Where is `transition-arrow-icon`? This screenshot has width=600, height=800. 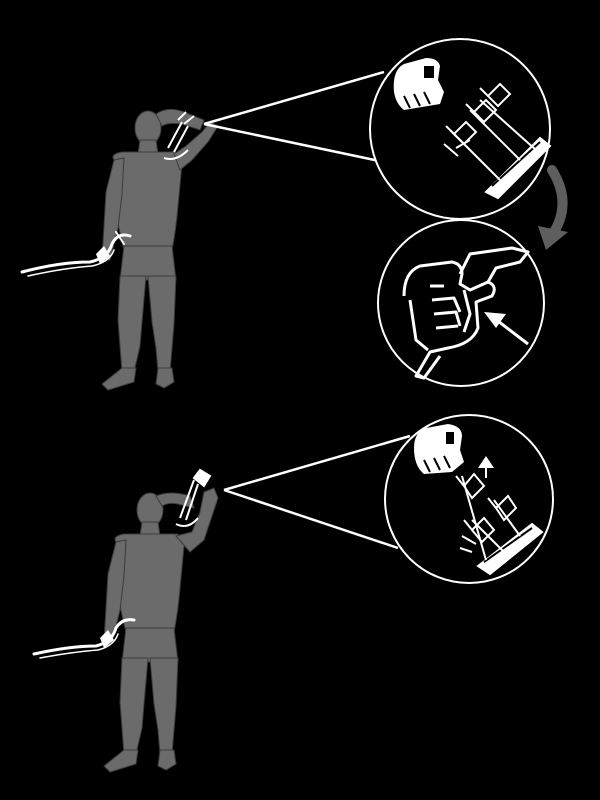 transition-arrow-icon is located at coordinates (553, 207).